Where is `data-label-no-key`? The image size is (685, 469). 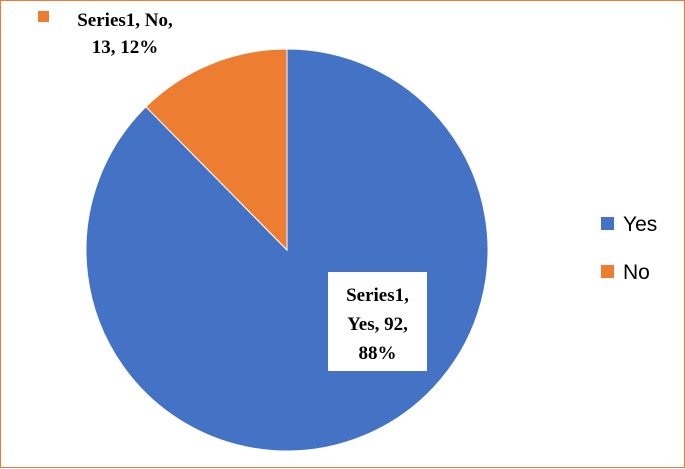
data-label-no-key is located at coordinates (43, 16).